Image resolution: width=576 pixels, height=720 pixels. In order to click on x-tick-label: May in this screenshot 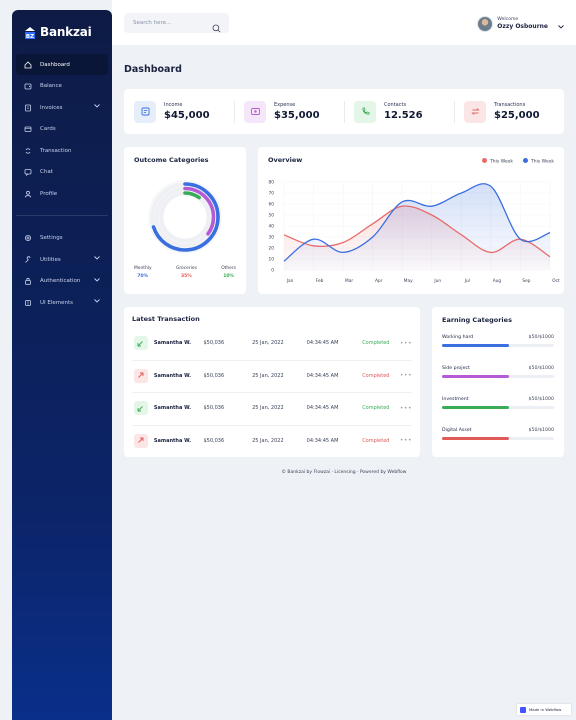, I will do `click(408, 281)`.